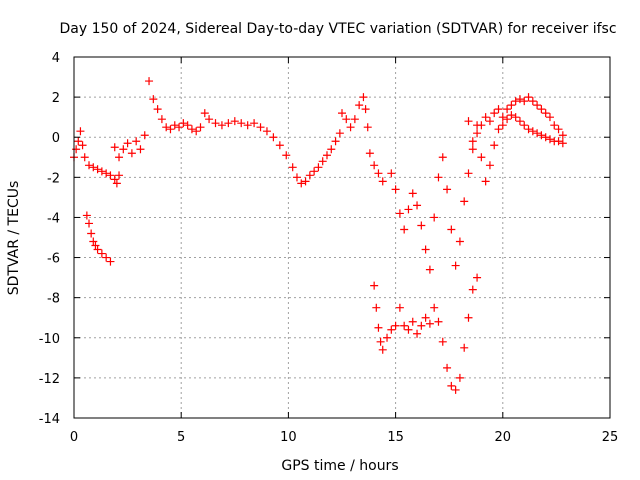  Describe the element at coordinates (610, 437) in the screenshot. I see `x-tick-label: 25` at that location.